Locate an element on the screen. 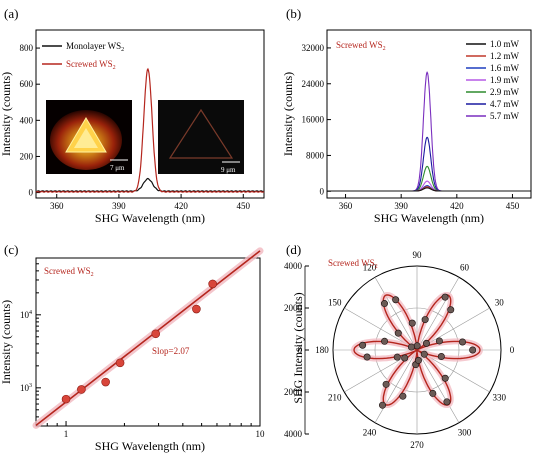 The height and width of the screenshot is (467, 550). r-tick-label-upper-2: 0 is located at coordinates (300, 350).